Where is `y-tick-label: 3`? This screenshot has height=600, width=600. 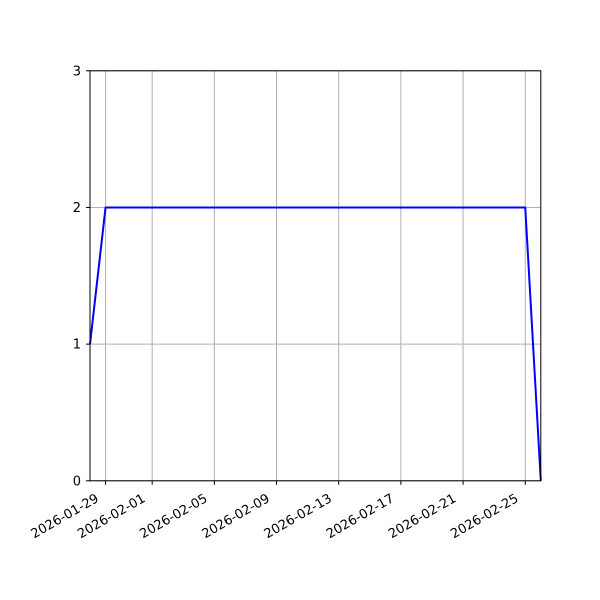 y-tick-label: 3 is located at coordinates (77, 71).